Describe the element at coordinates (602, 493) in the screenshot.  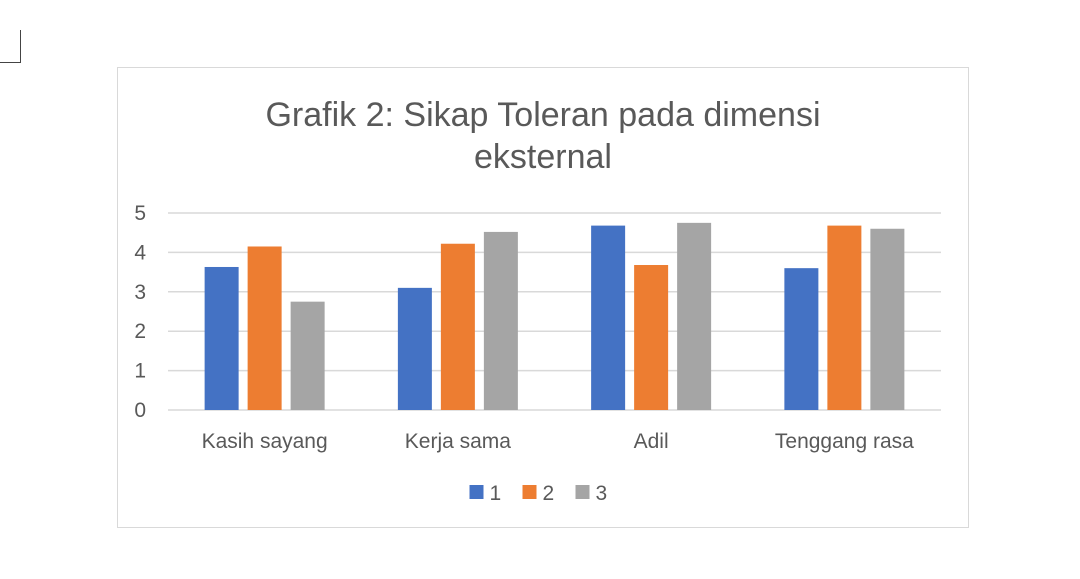
I see `legend-label-3: 3` at that location.